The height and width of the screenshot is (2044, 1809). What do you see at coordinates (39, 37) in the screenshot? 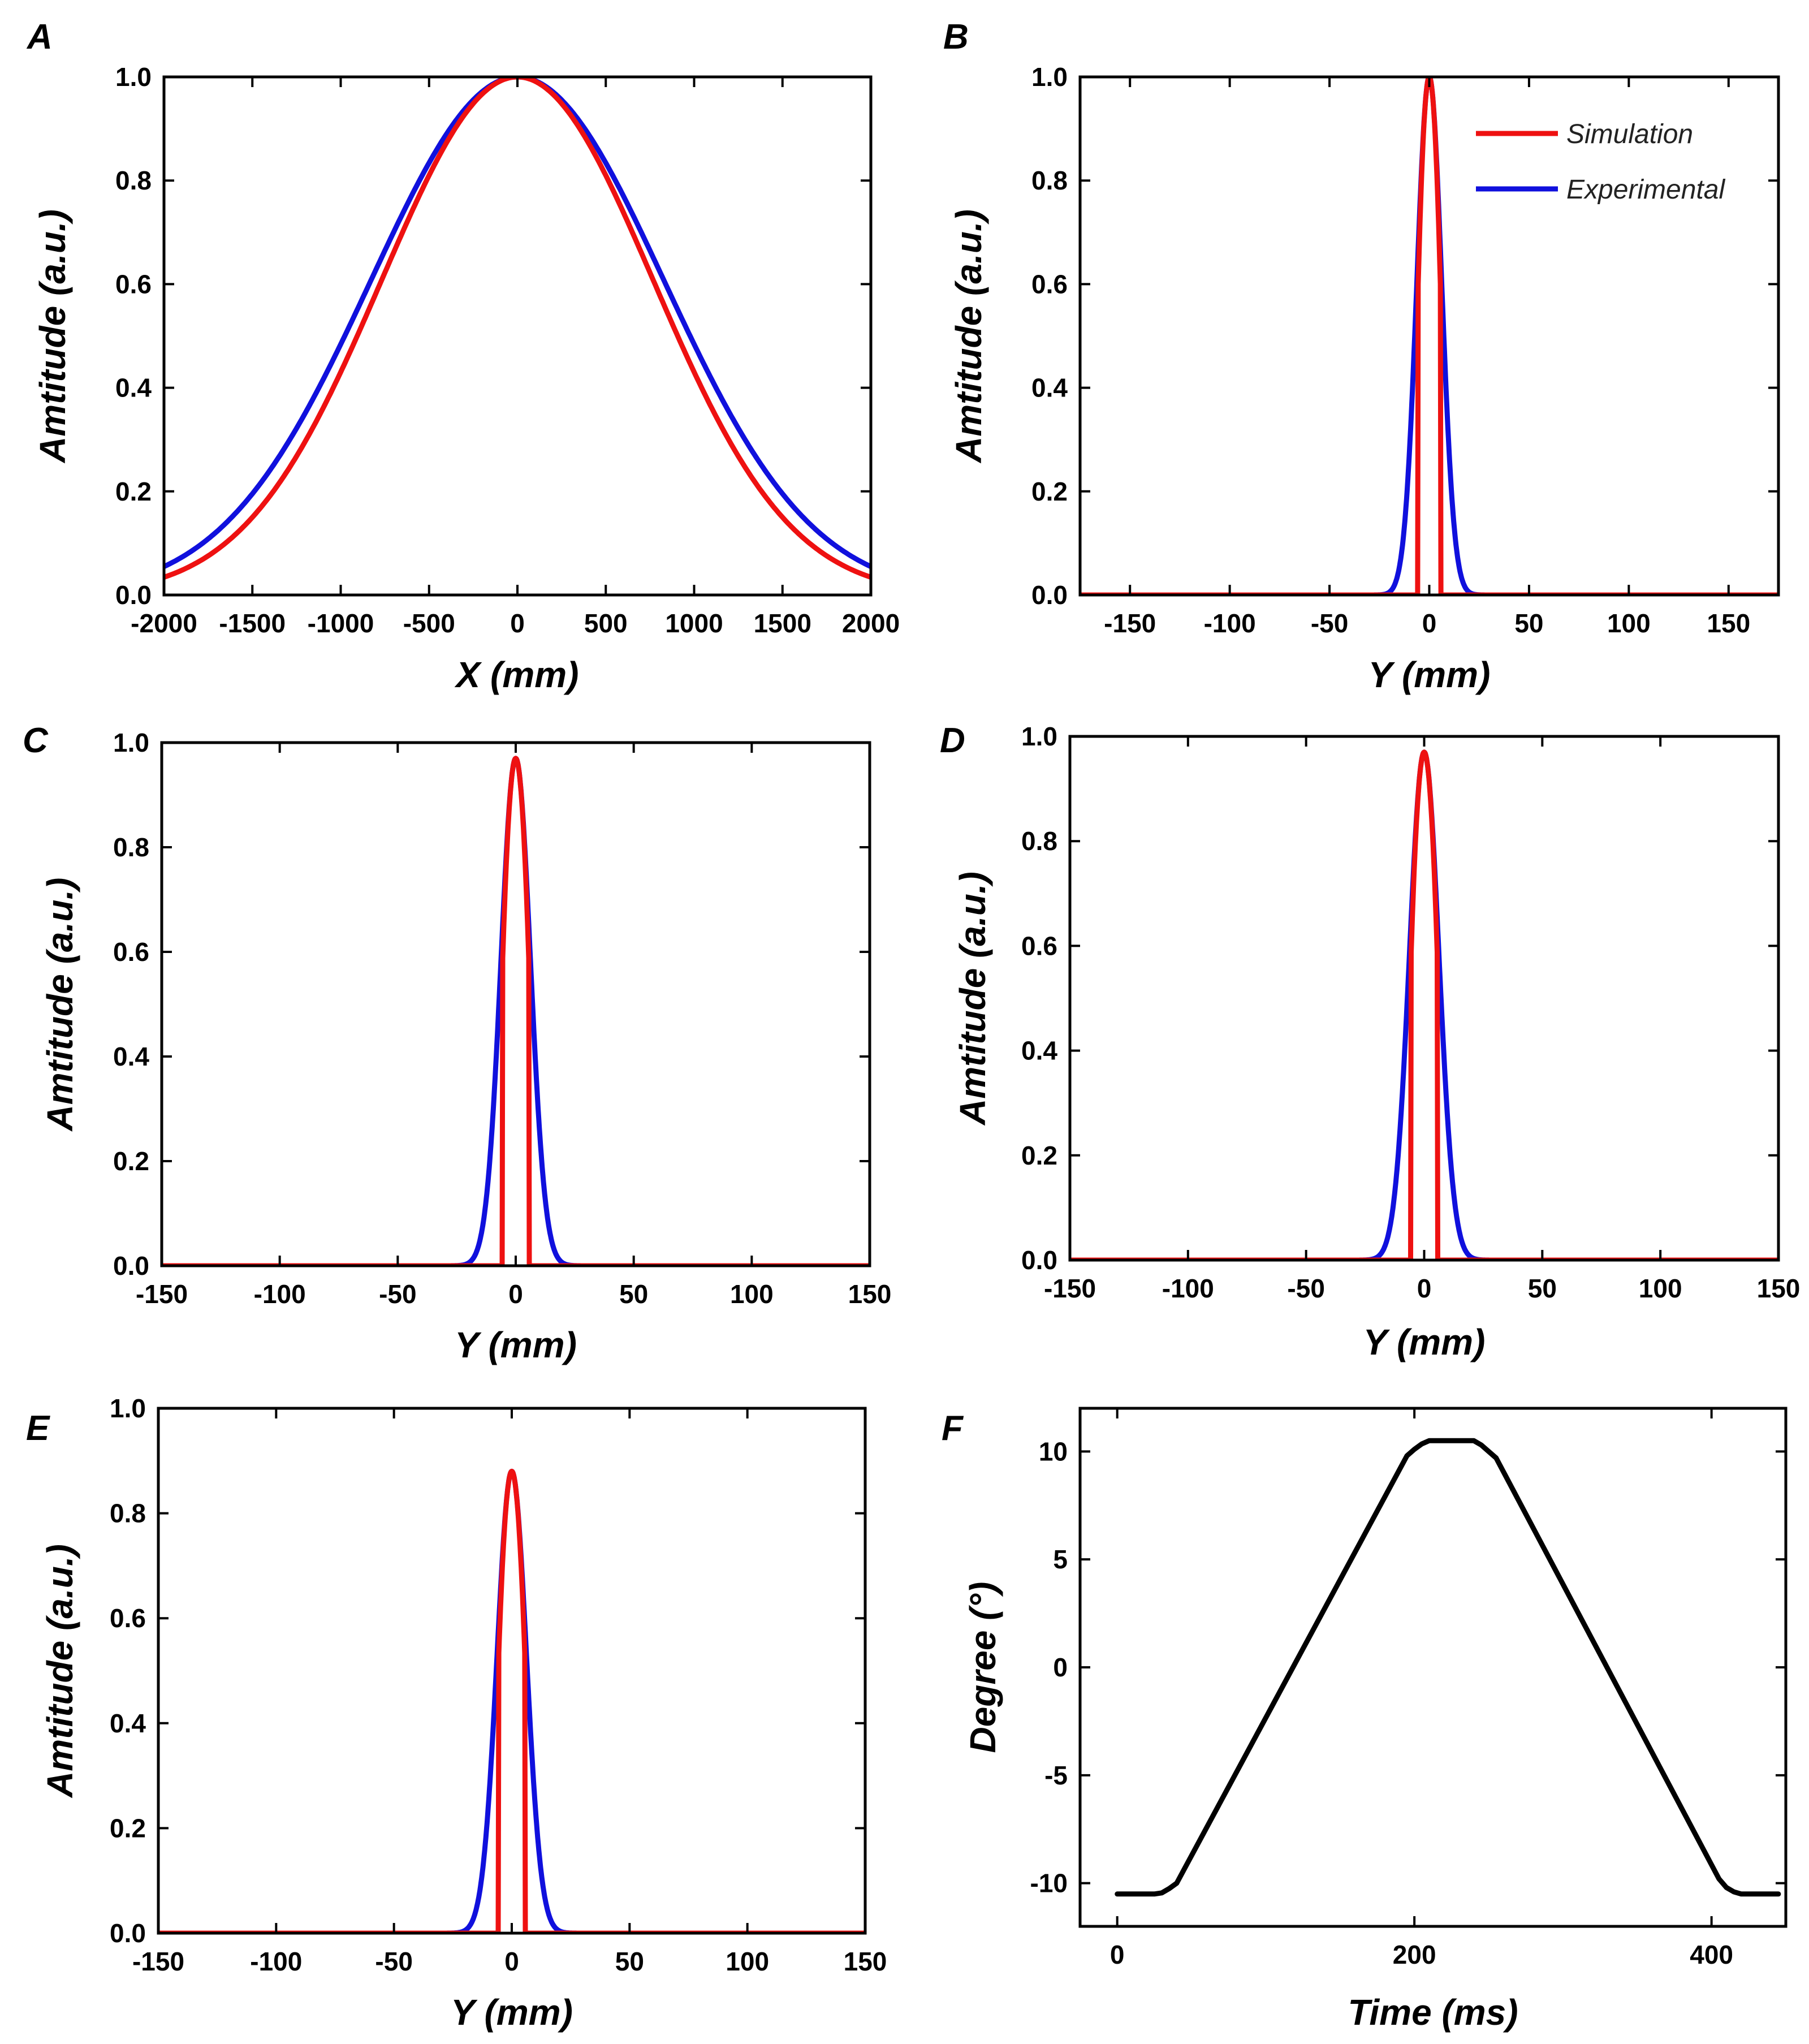
I see `panel-label: A` at bounding box center [39, 37].